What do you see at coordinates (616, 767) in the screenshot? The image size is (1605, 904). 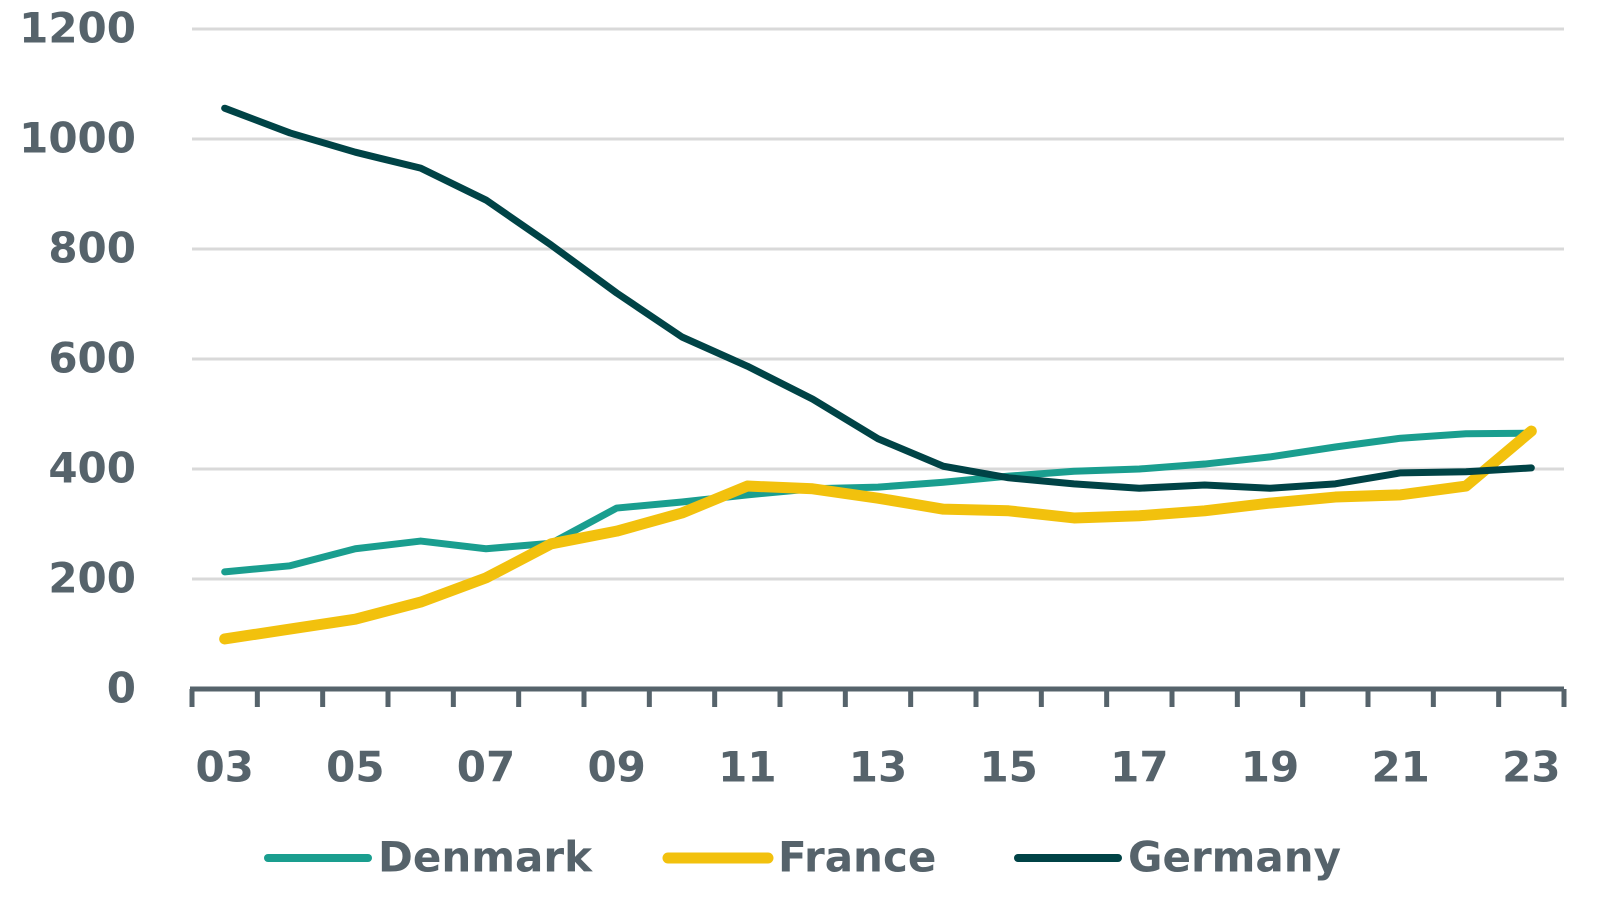 I see `x-tick-label: 09` at bounding box center [616, 767].